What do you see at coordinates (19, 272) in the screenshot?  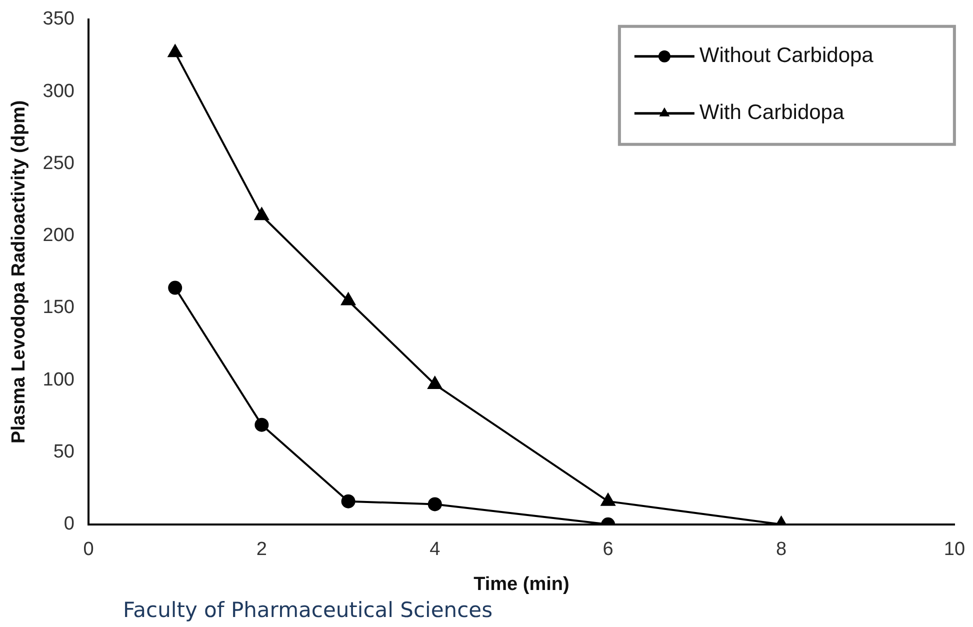 I see `y-axis-title: Plasma Levodopa Radioactivity (dpm)` at bounding box center [19, 272].